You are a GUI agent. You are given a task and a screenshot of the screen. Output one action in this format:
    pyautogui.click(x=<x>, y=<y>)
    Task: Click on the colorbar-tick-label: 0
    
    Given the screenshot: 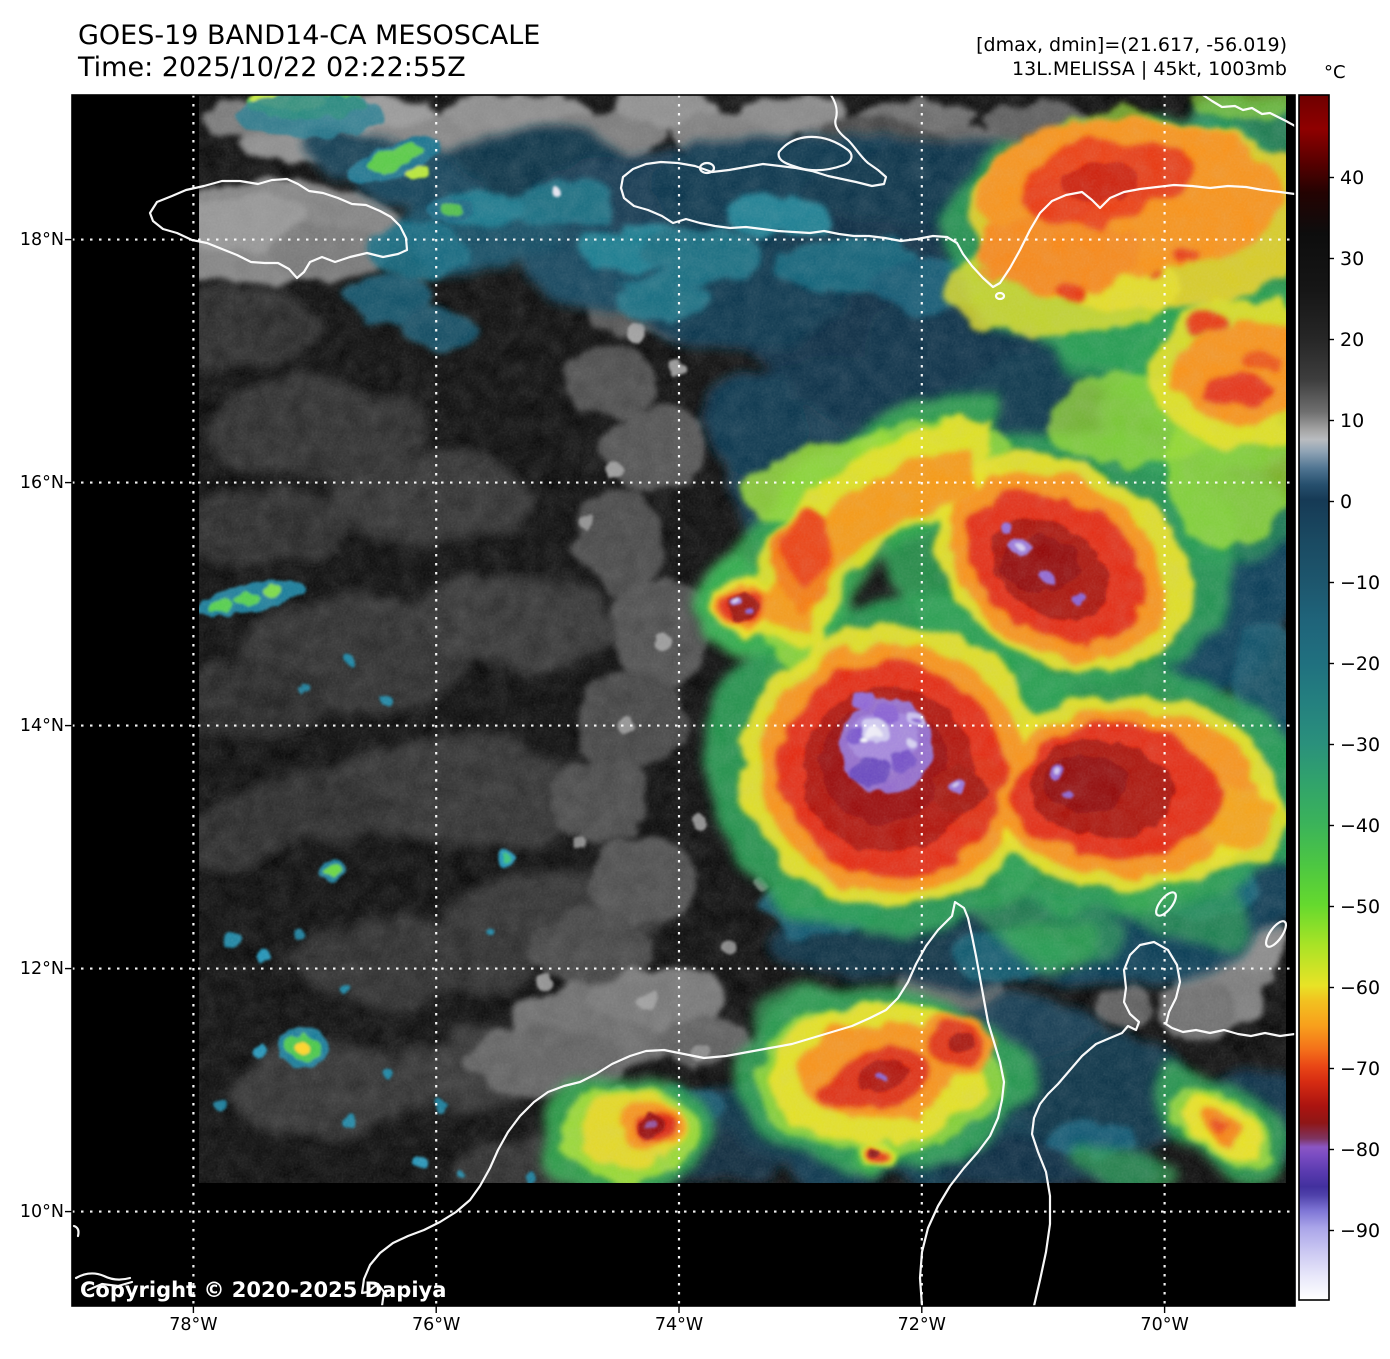 What is the action you would take?
    pyautogui.click(x=1346, y=501)
    